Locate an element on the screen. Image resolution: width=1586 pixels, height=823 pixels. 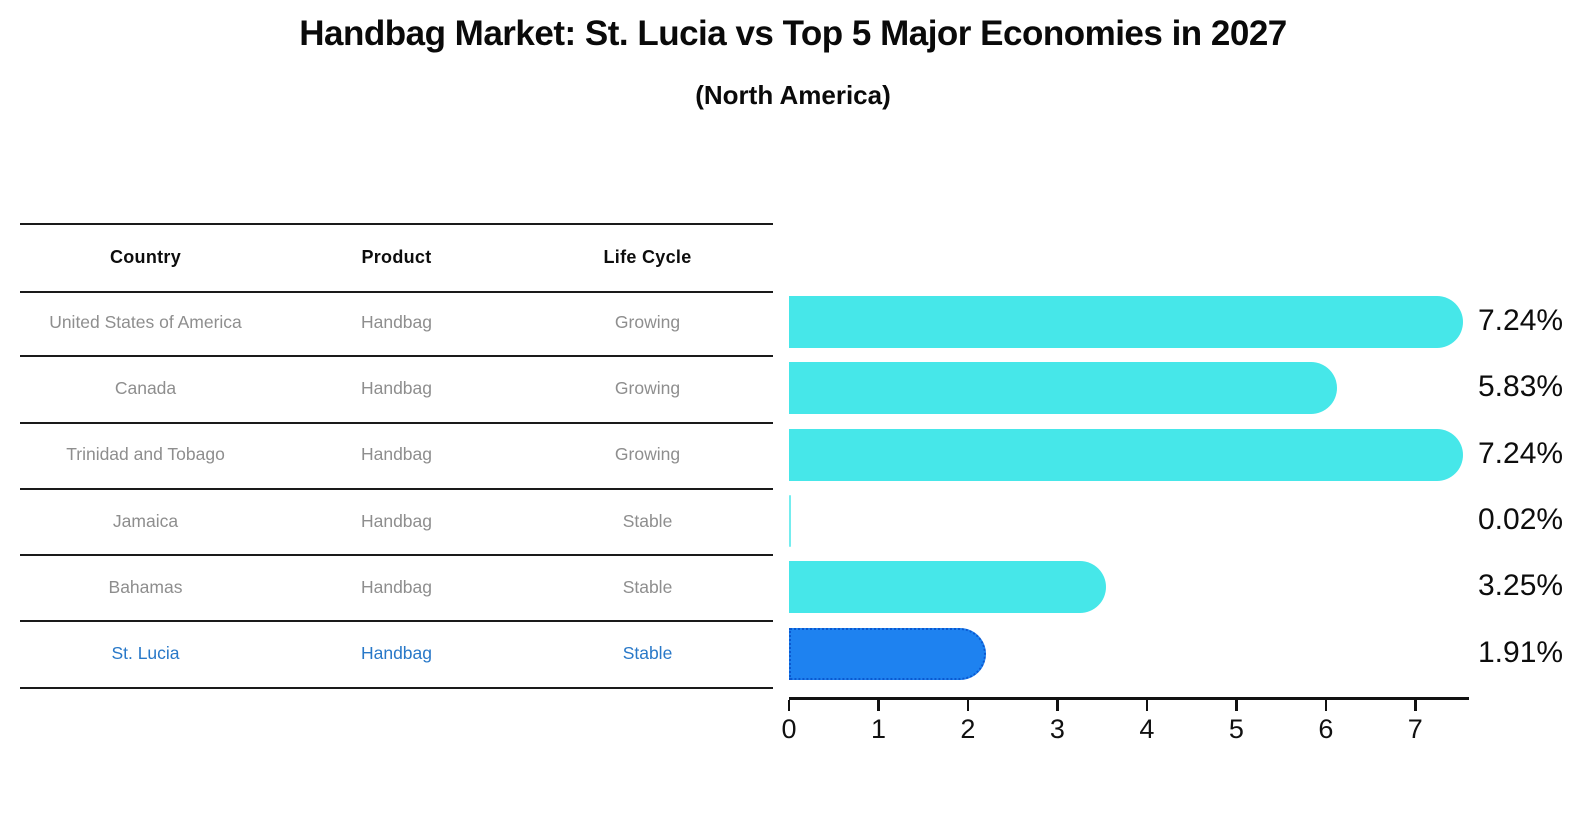
table-row: Bahamas Handbag Stable is located at coordinates (396, 588).